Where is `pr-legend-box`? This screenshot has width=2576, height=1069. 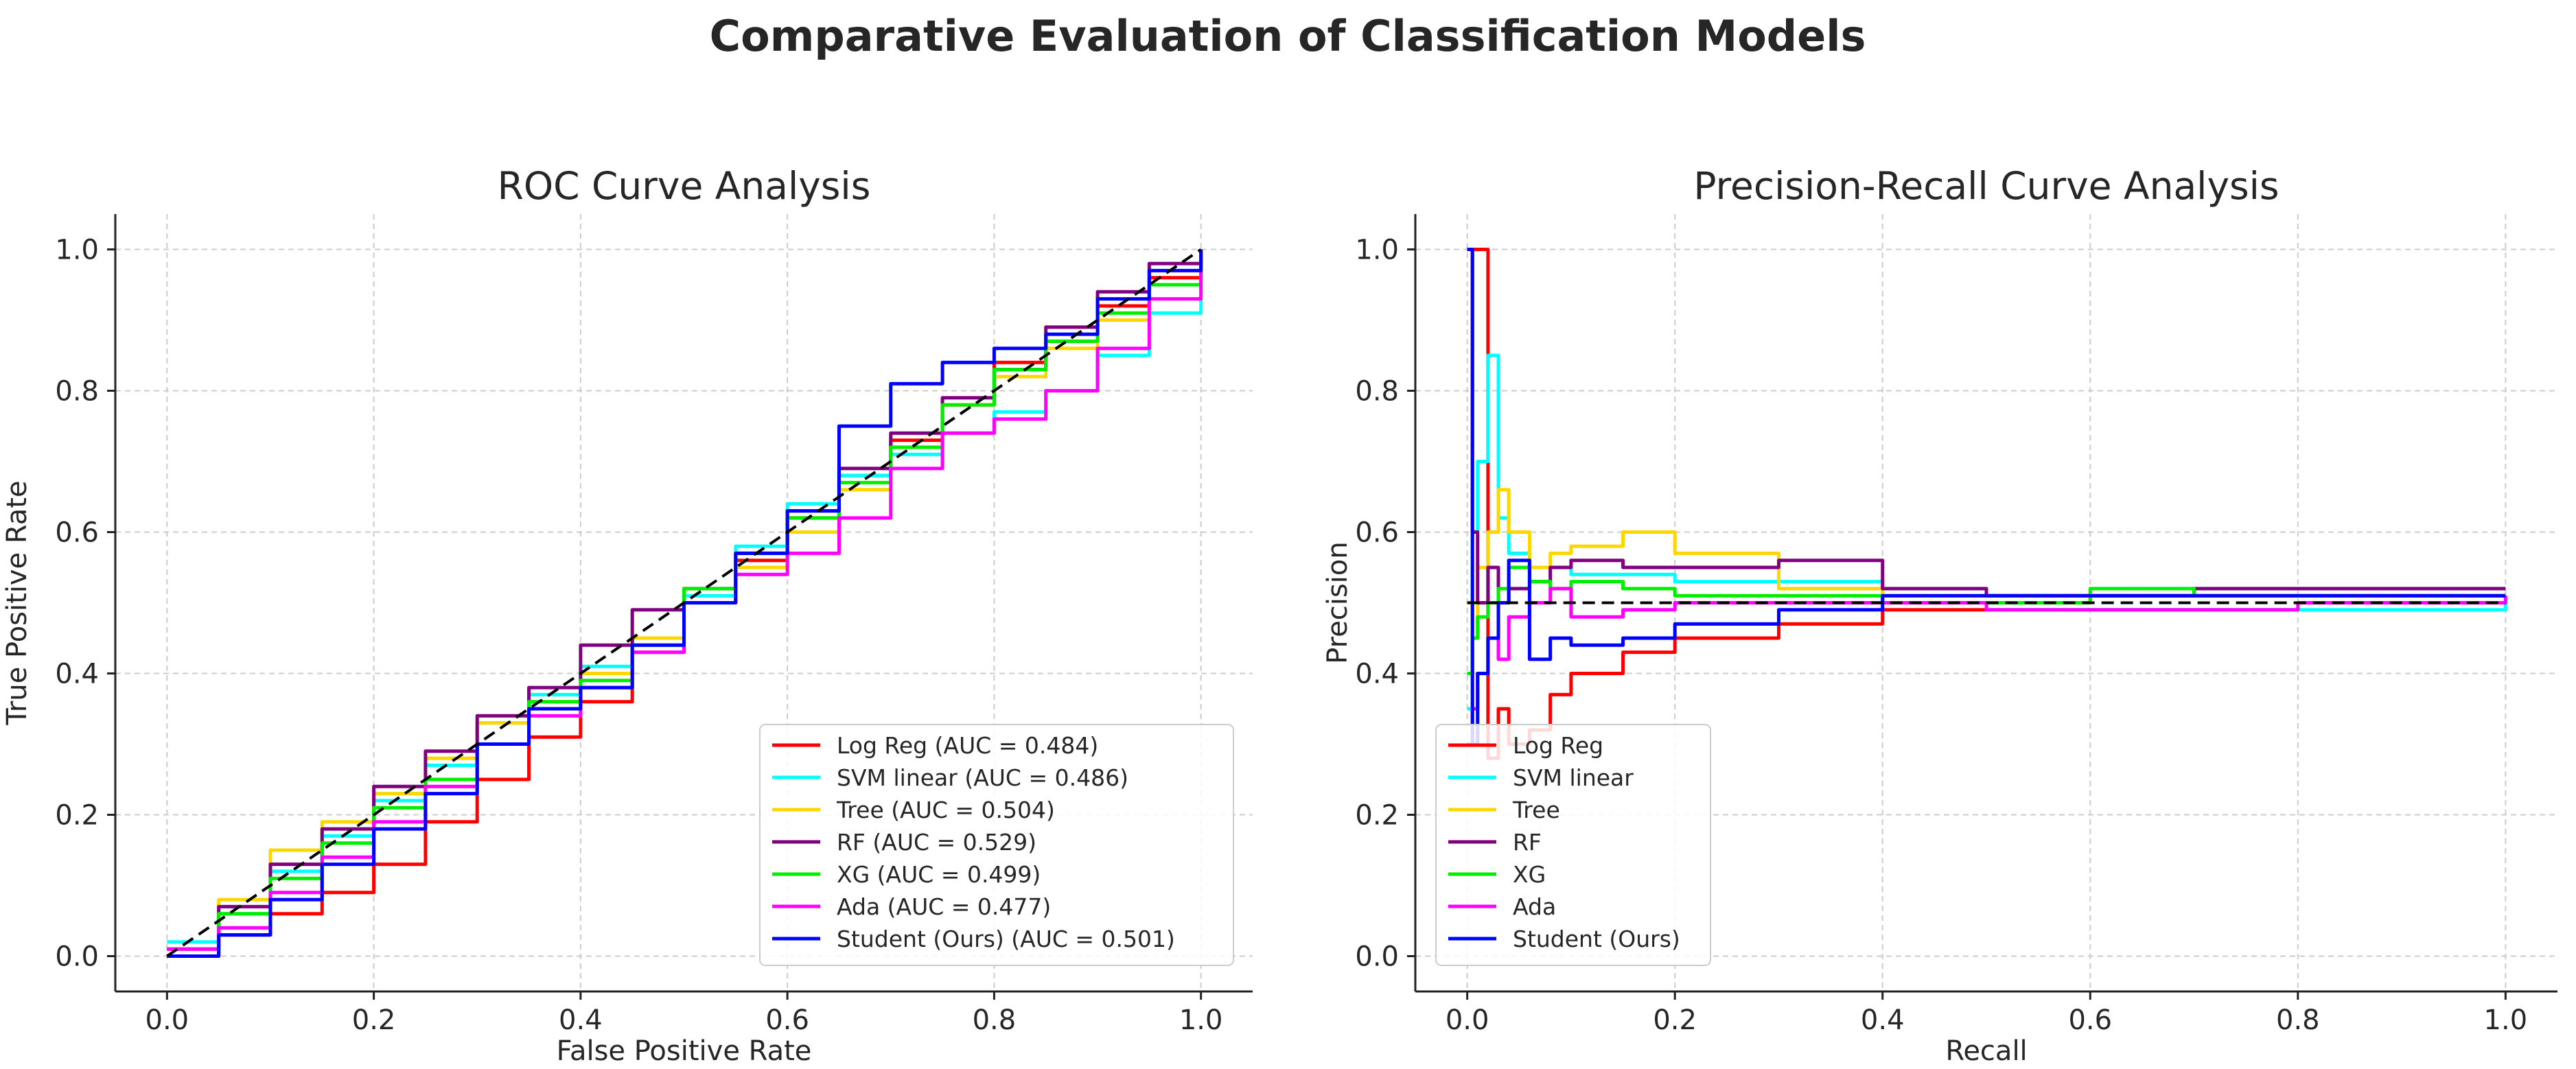
pr-legend-box is located at coordinates (1573, 845).